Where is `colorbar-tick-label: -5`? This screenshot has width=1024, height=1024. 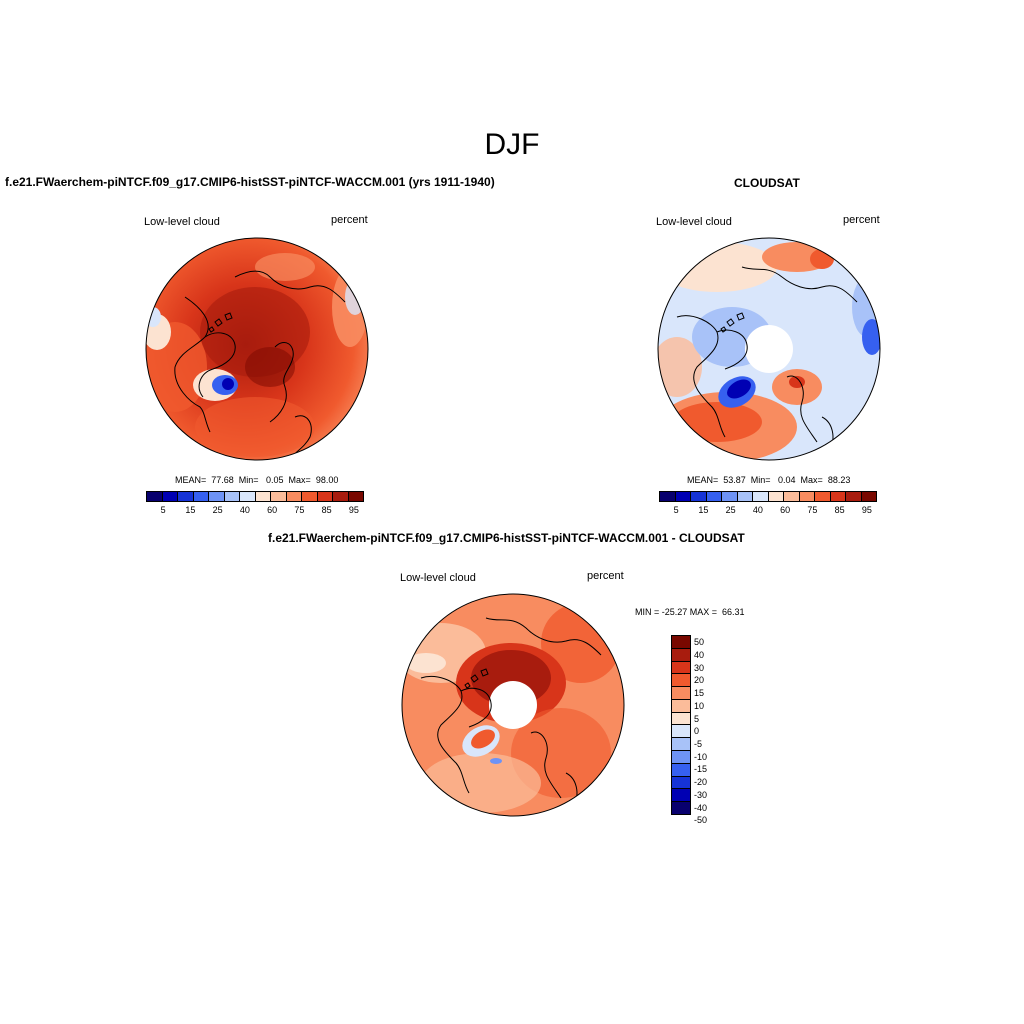
colorbar-tick-label: -5 is located at coordinates (698, 743).